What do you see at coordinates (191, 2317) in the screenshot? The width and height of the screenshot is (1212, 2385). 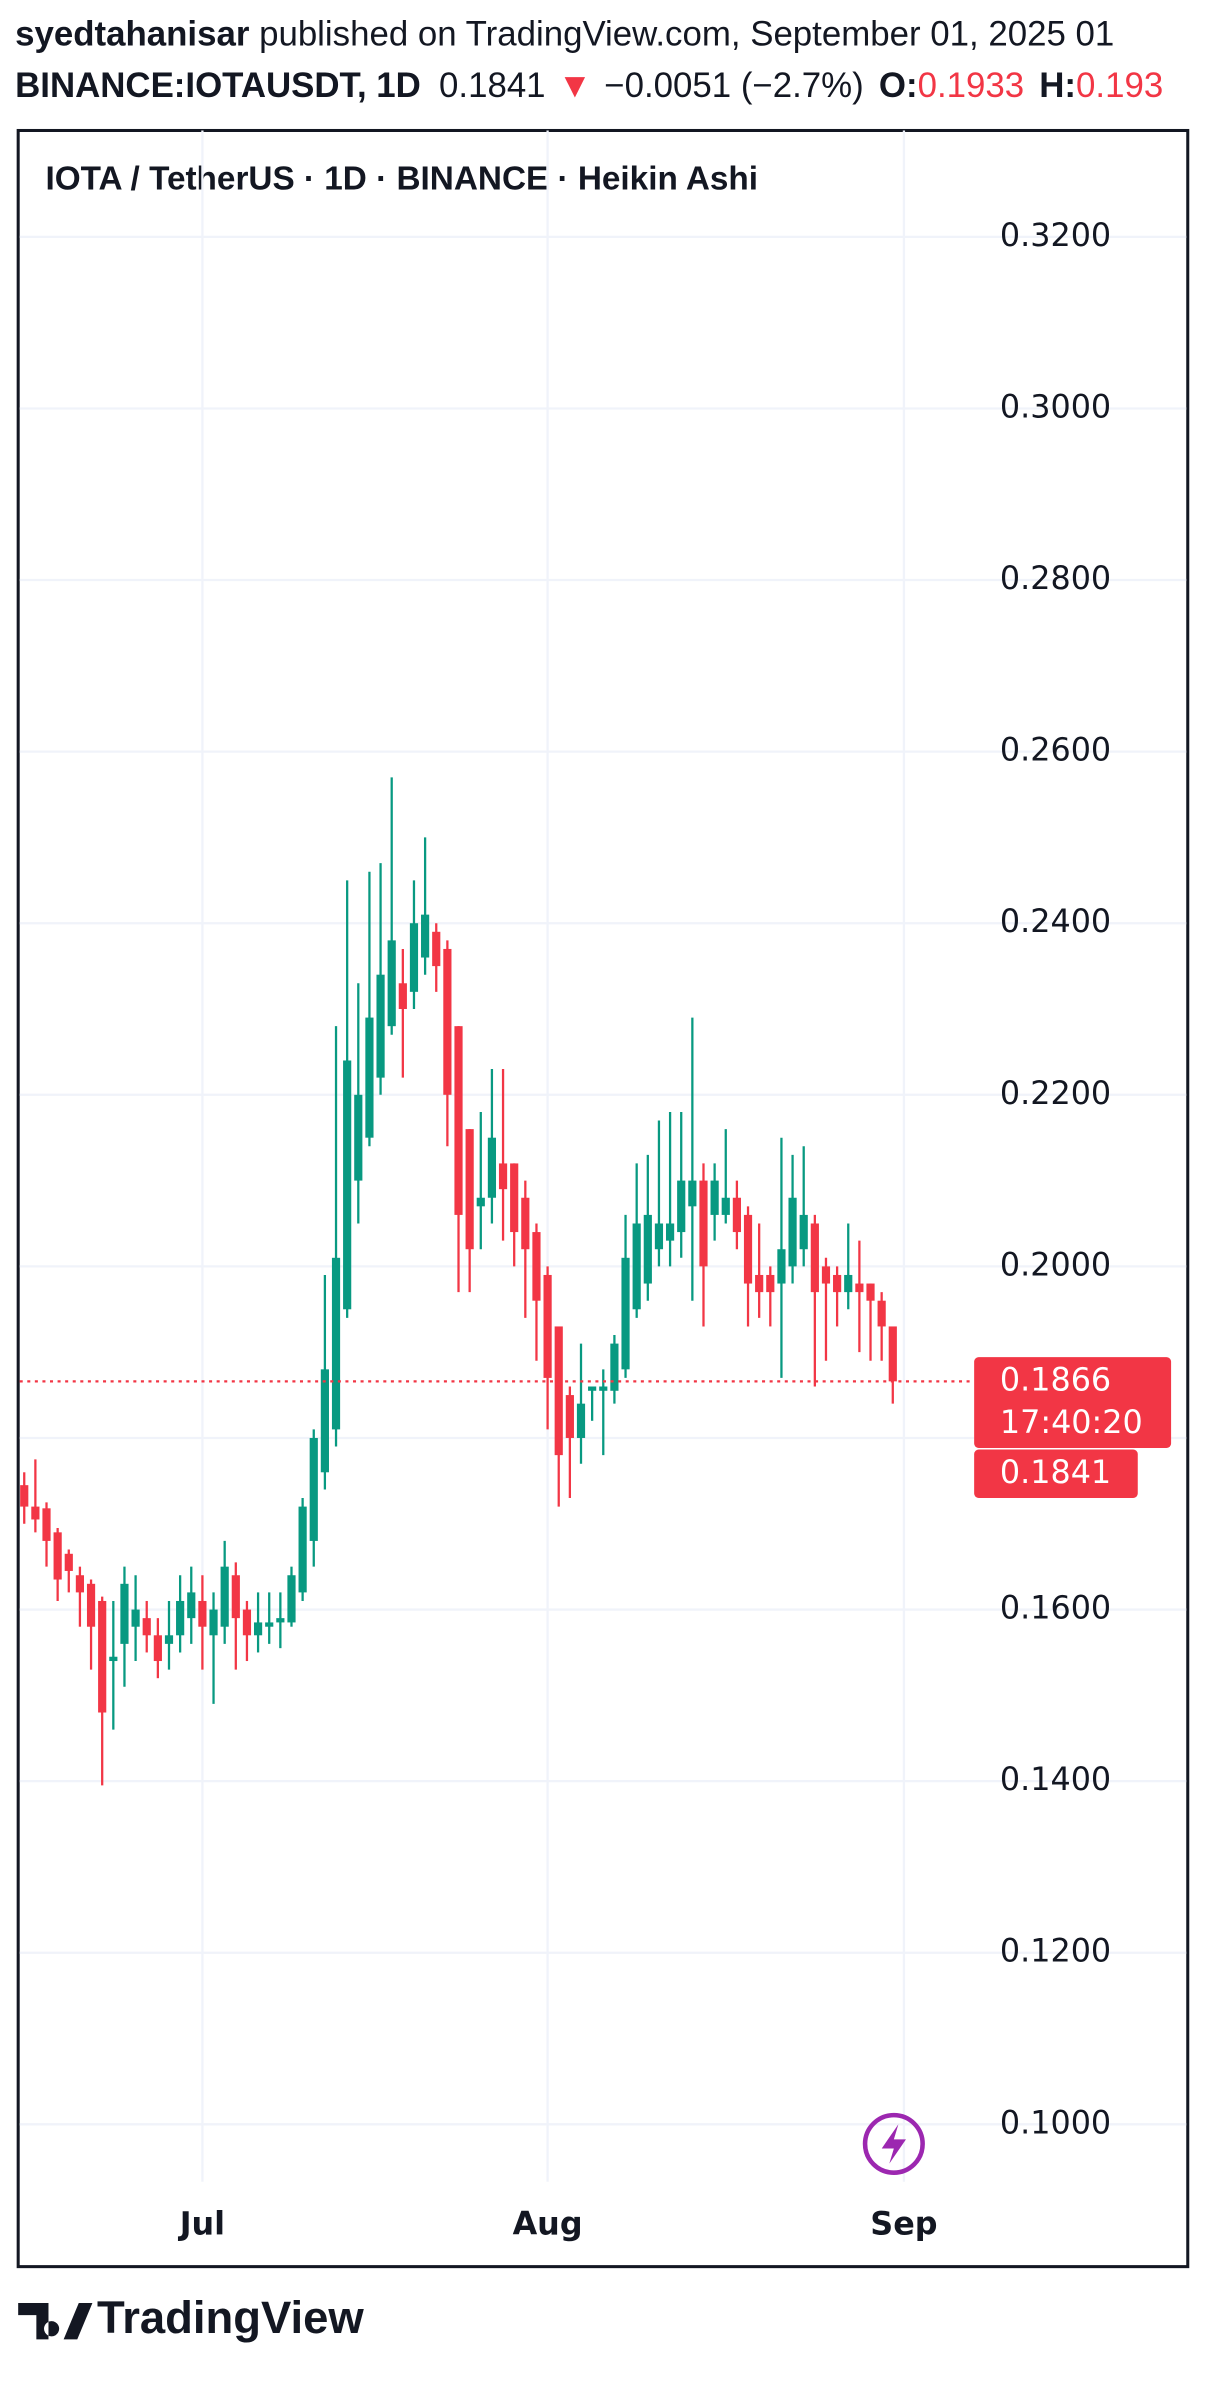 I see `logo: TradingView` at bounding box center [191, 2317].